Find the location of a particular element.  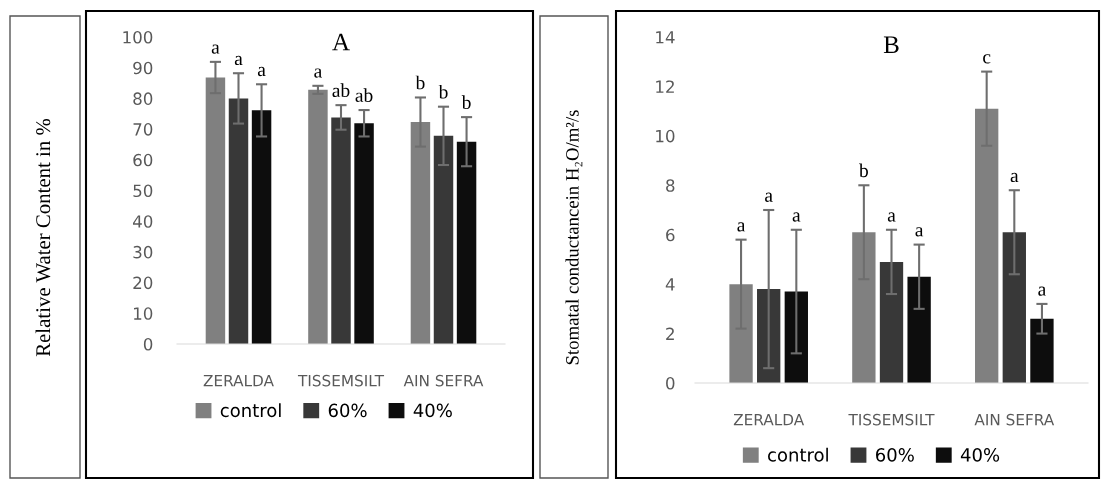

y-tick-label: 30 is located at coordinates (143, 252).